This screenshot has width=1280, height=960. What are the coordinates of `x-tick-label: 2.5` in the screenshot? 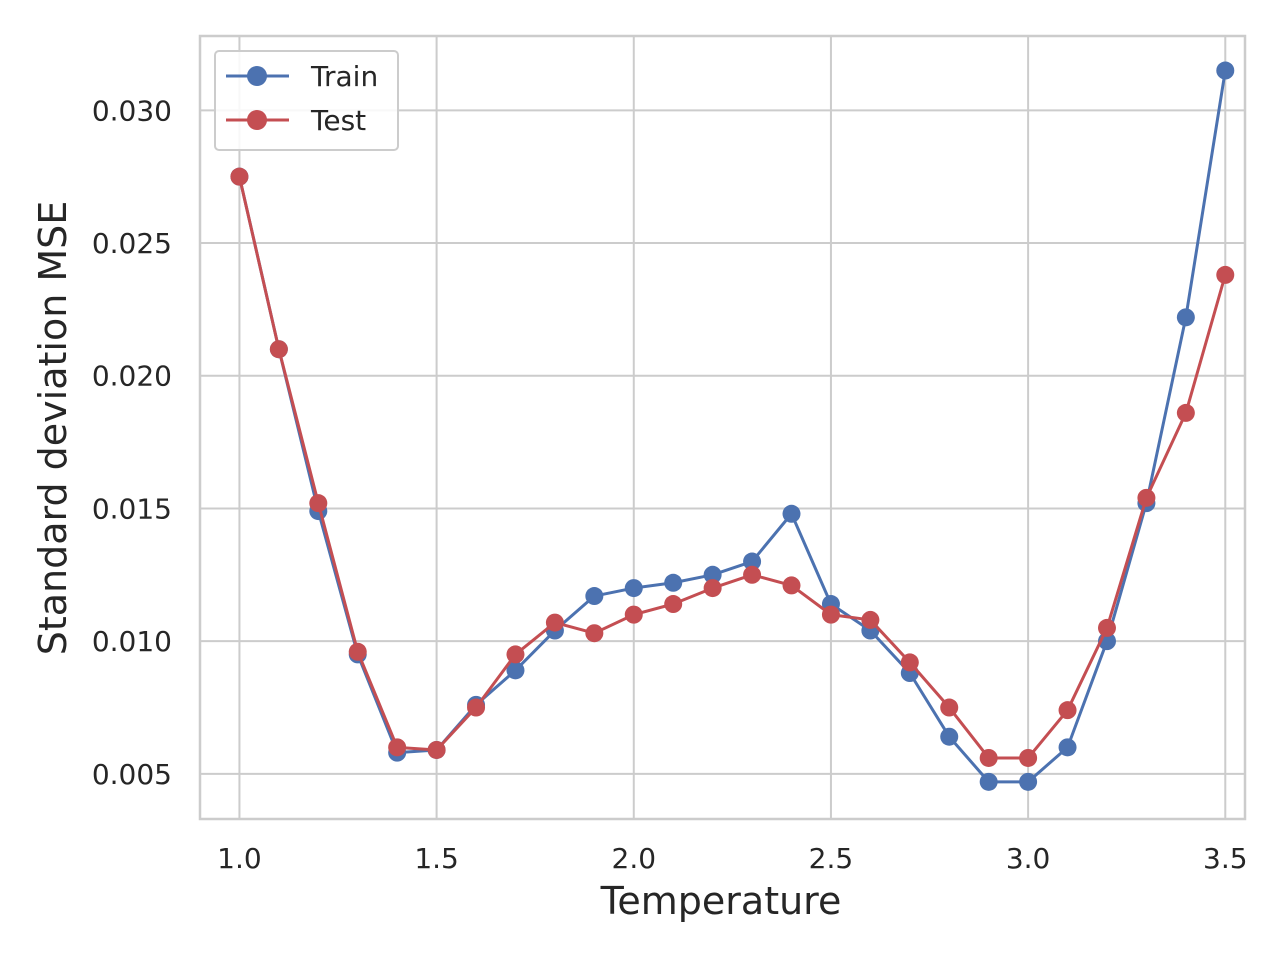 It's located at (831, 858).